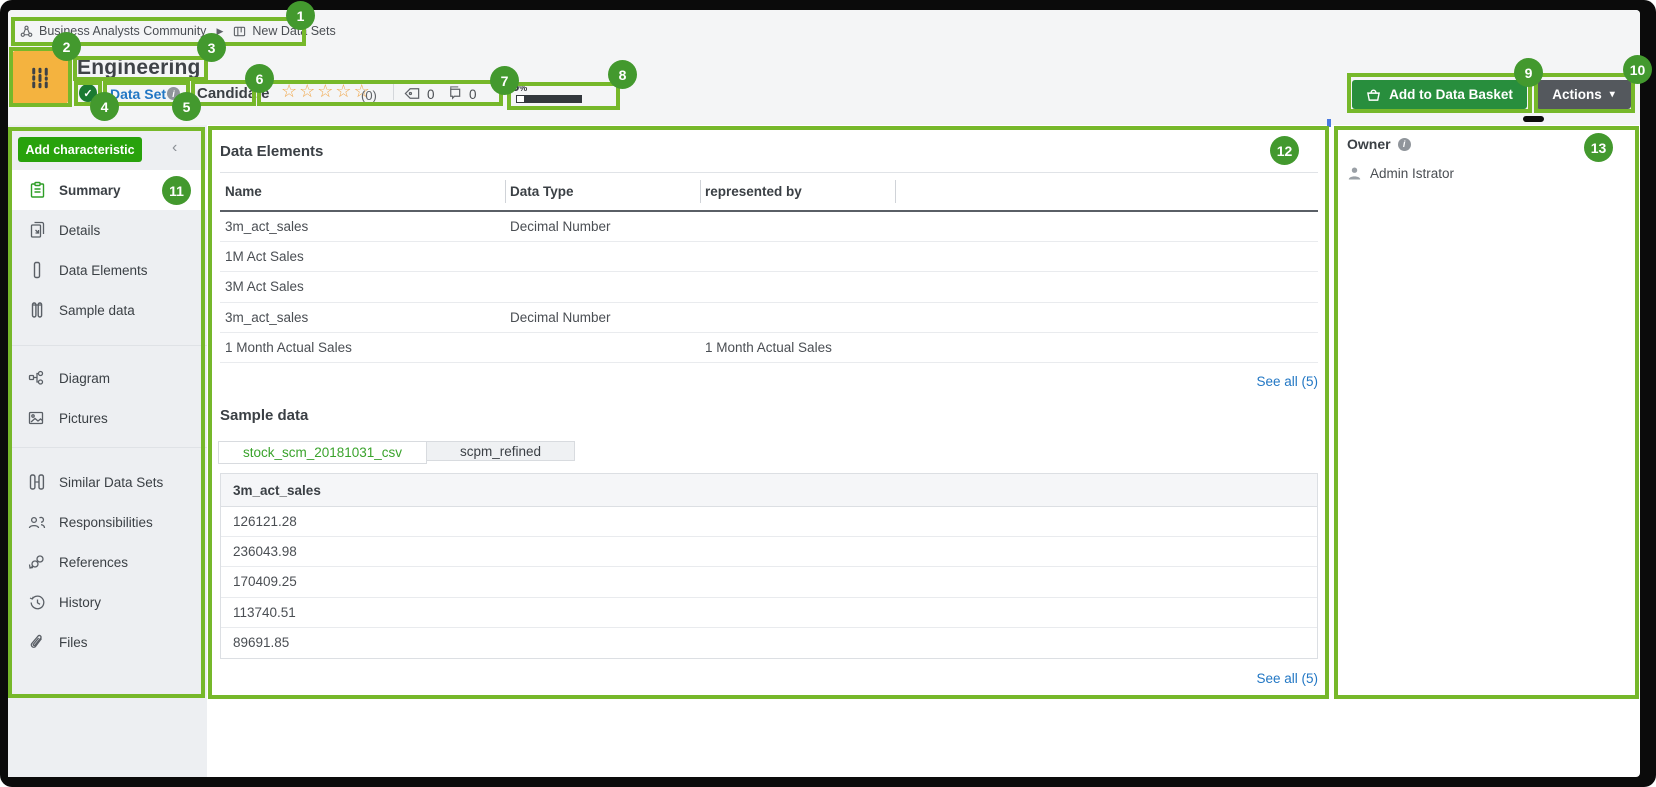 This screenshot has width=1656, height=787. I want to click on sidebar, so click(107, 451).